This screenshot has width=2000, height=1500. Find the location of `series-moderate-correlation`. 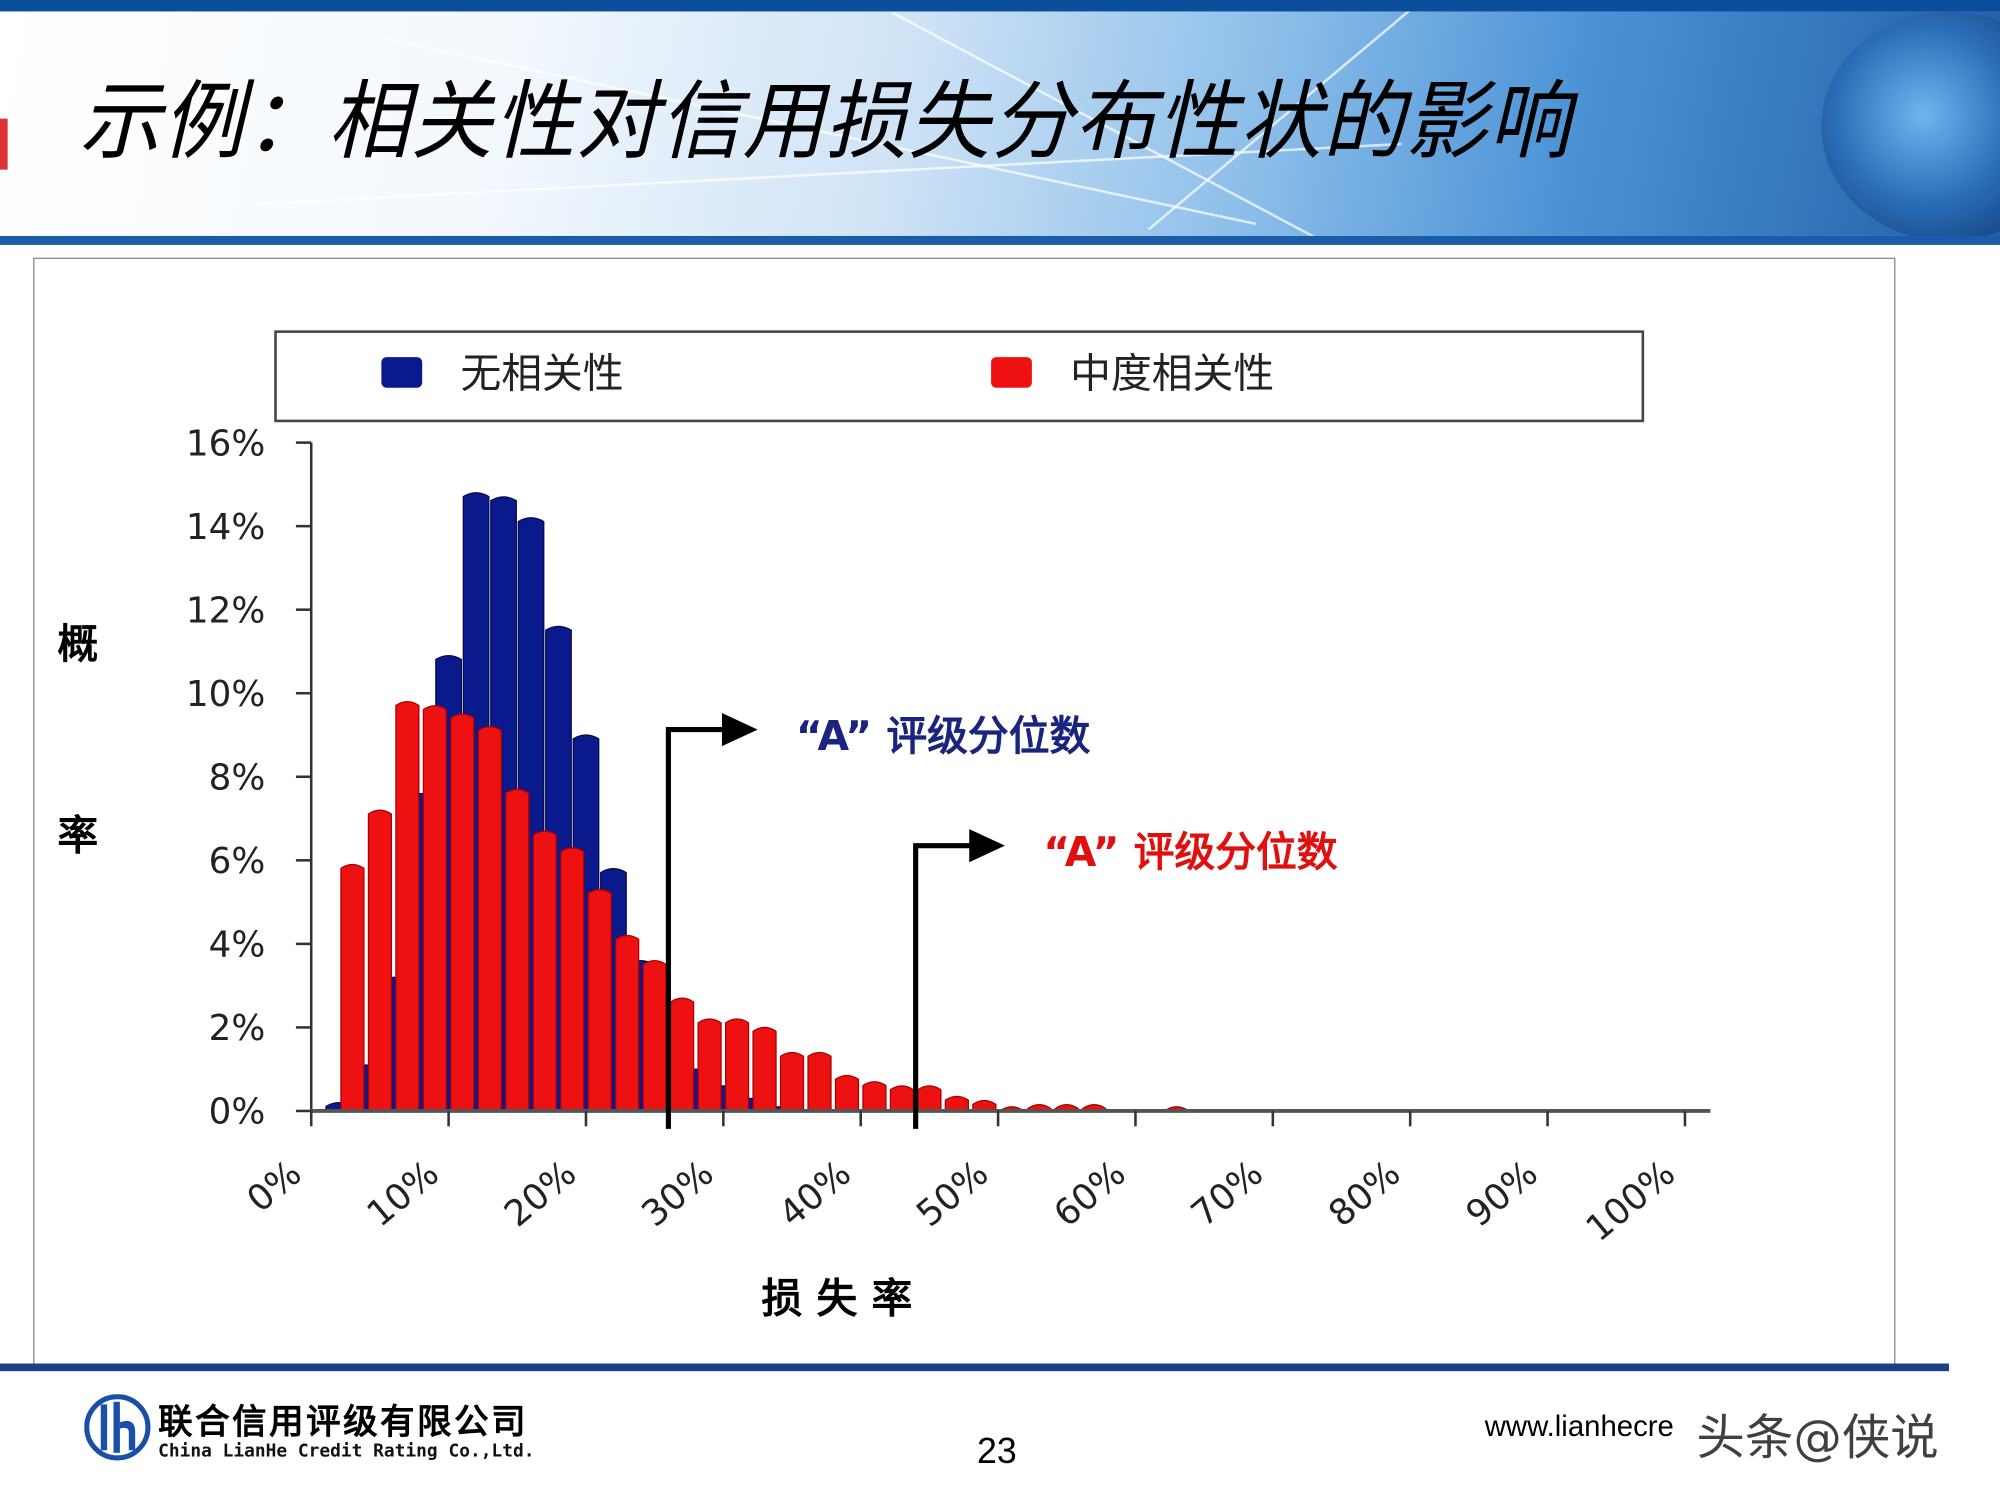

series-moderate-correlation is located at coordinates (764, 906).